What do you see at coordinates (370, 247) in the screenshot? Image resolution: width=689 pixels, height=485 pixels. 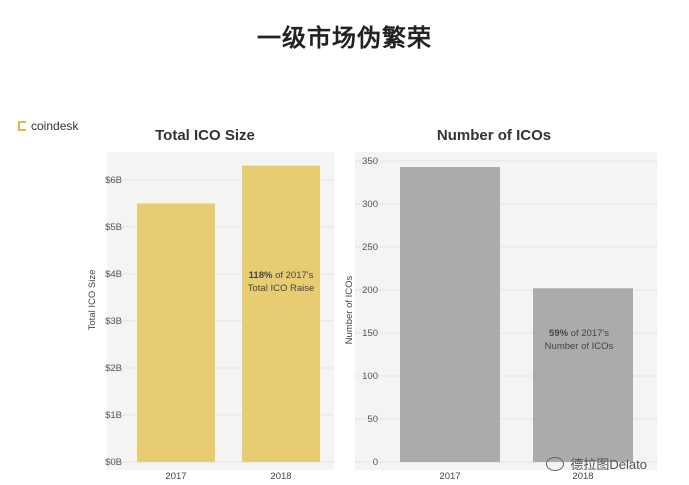 I see `chart2-ytick-label: 250` at bounding box center [370, 247].